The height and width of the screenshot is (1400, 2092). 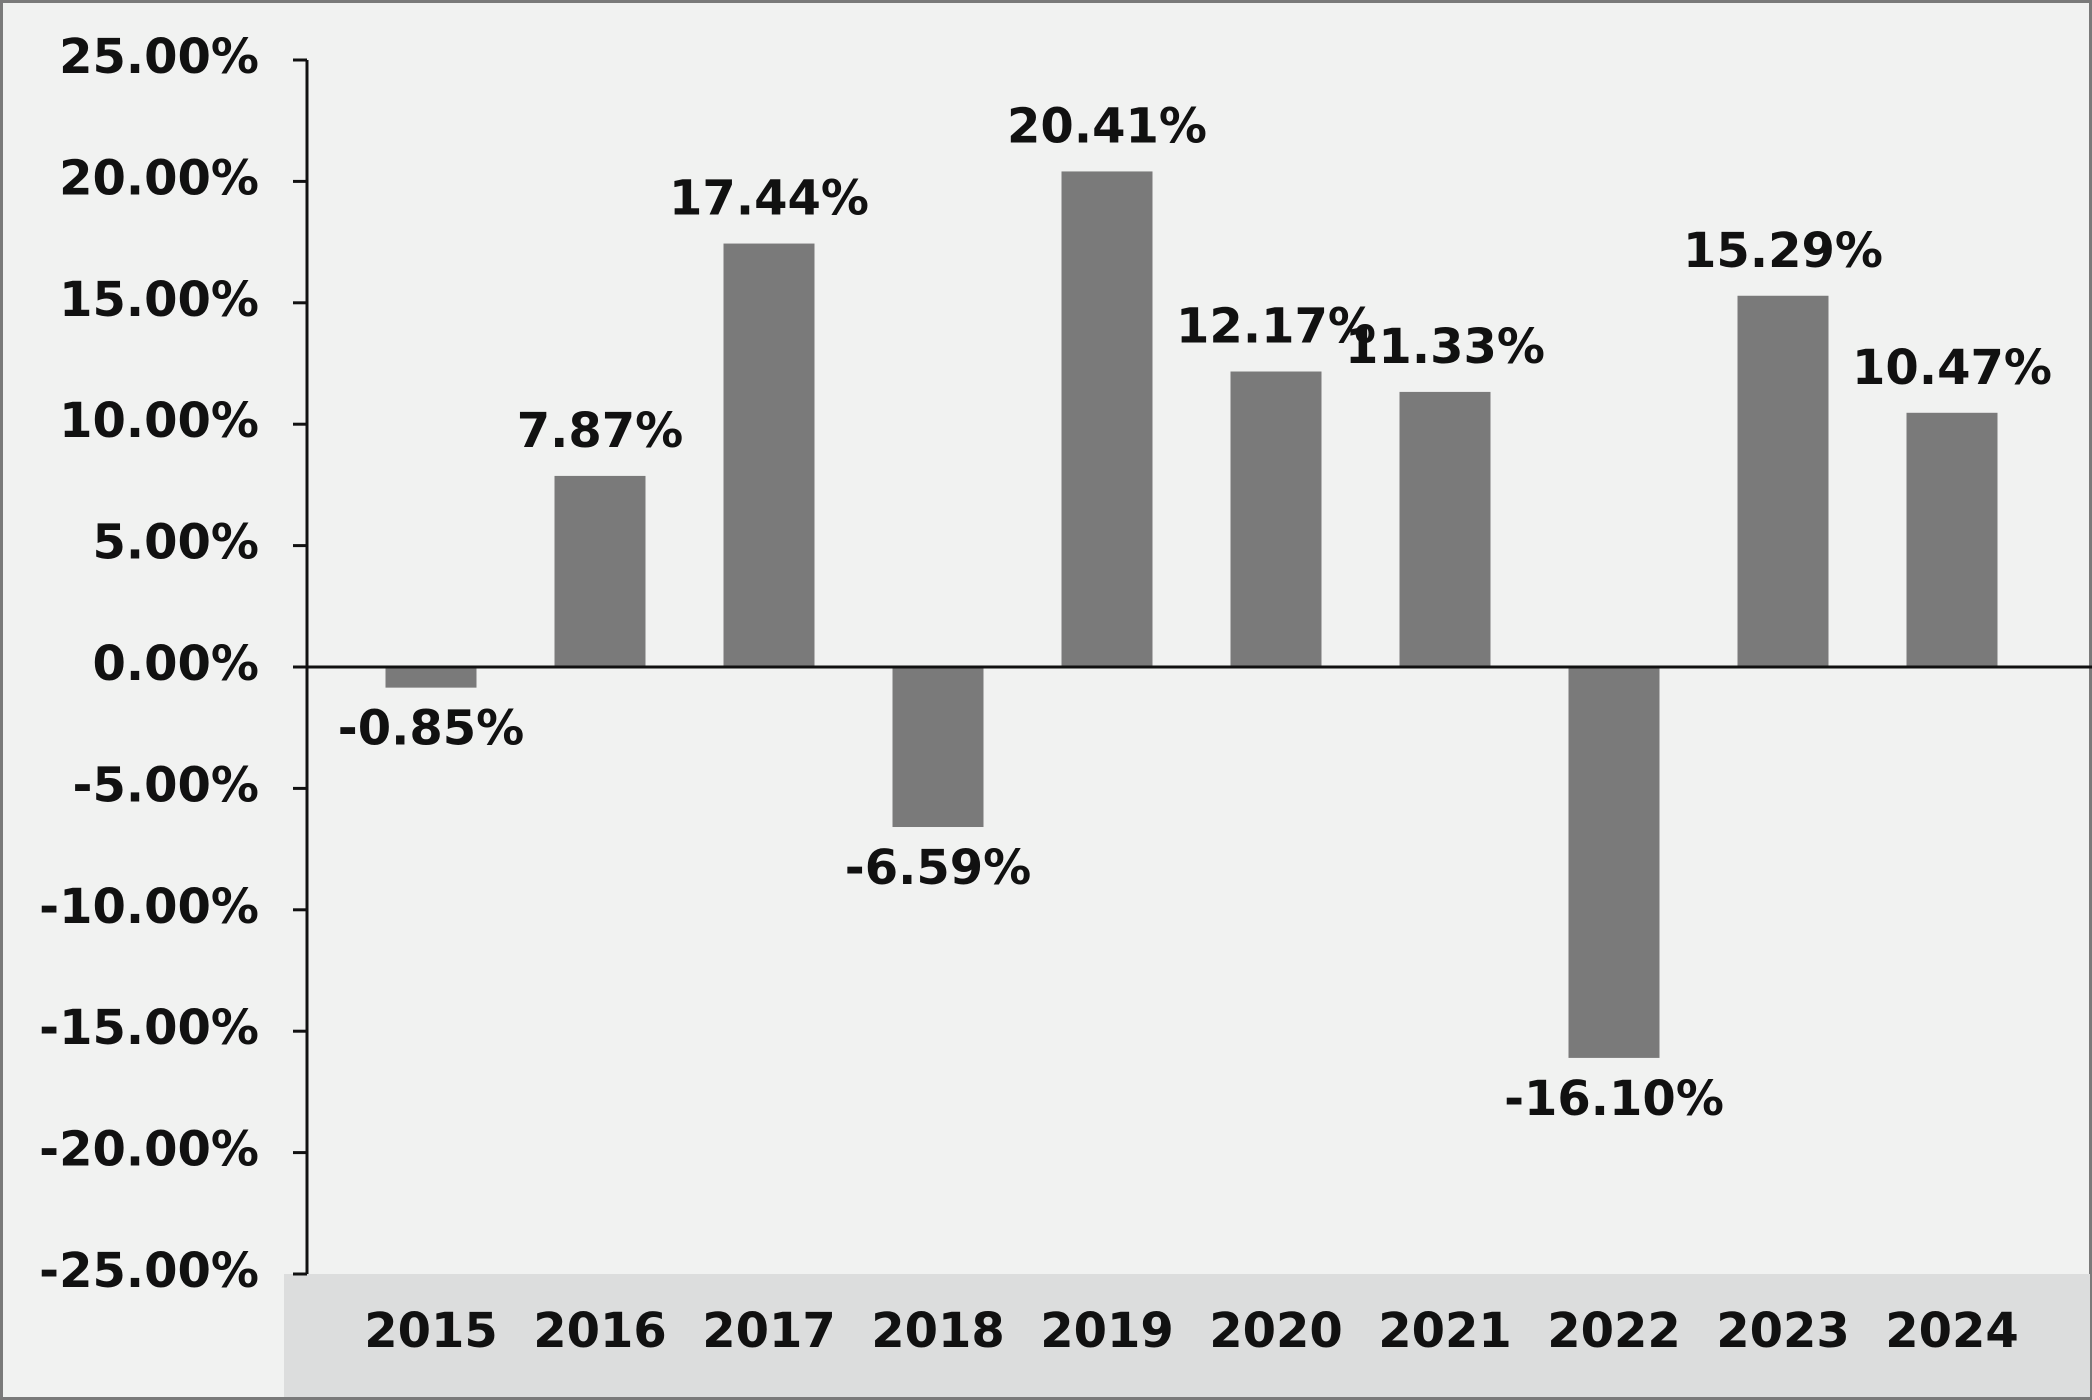 What do you see at coordinates (769, 199) in the screenshot?
I see `value-label: 17.44%` at bounding box center [769, 199].